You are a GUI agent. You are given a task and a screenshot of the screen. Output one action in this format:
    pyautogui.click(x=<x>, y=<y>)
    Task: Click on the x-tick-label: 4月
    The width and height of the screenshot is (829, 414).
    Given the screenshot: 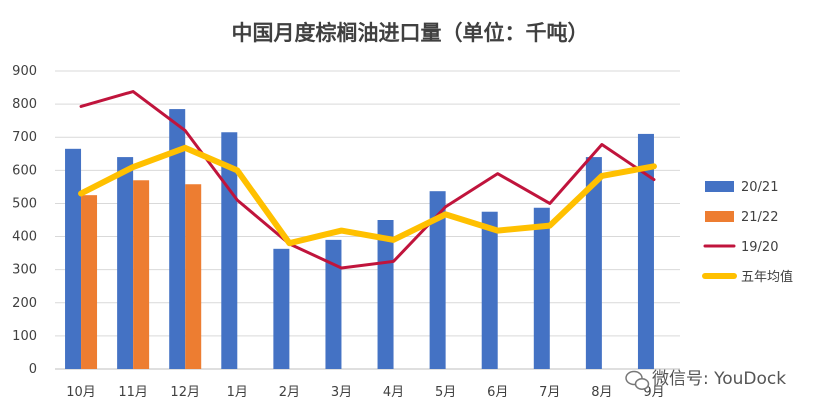 What is the action you would take?
    pyautogui.click(x=393, y=392)
    